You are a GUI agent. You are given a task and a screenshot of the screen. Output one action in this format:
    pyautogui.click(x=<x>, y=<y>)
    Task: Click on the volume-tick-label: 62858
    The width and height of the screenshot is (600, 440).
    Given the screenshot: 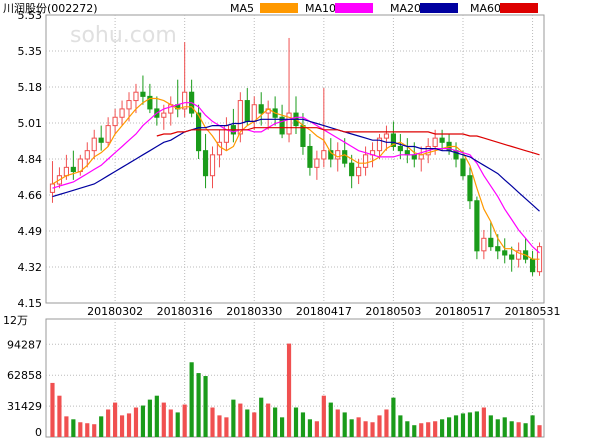 What is the action you would take?
    pyautogui.click(x=24, y=375)
    